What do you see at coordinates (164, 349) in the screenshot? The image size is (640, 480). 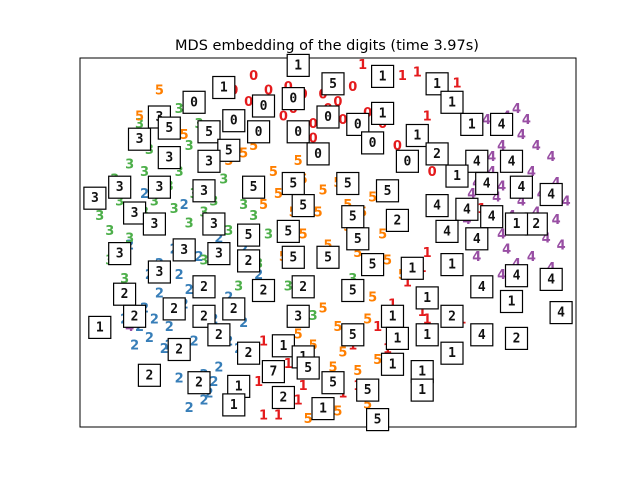 I see `digit-2-point: 2` at bounding box center [164, 349].